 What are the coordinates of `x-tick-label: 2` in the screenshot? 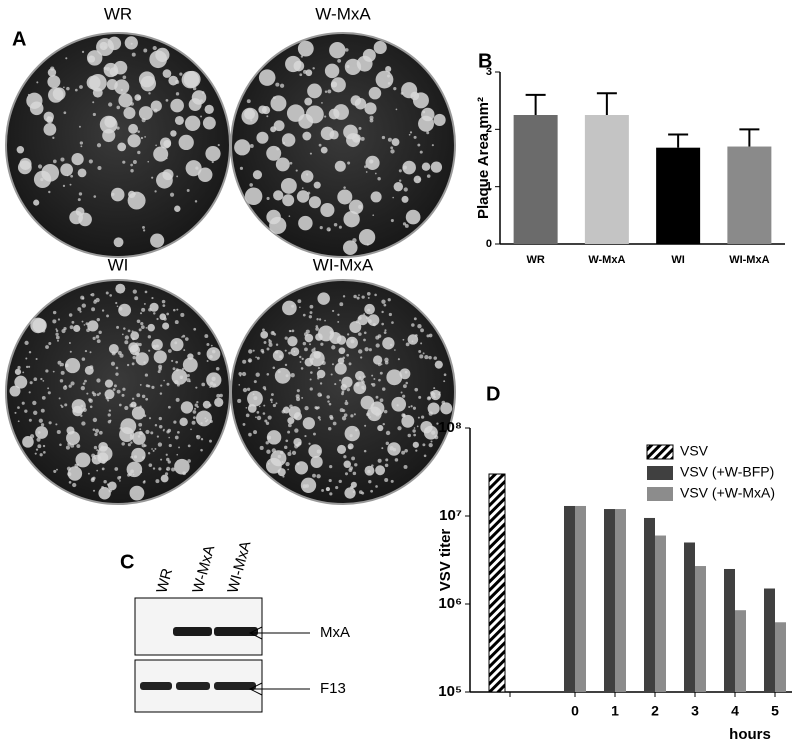 It's located at (655, 711).